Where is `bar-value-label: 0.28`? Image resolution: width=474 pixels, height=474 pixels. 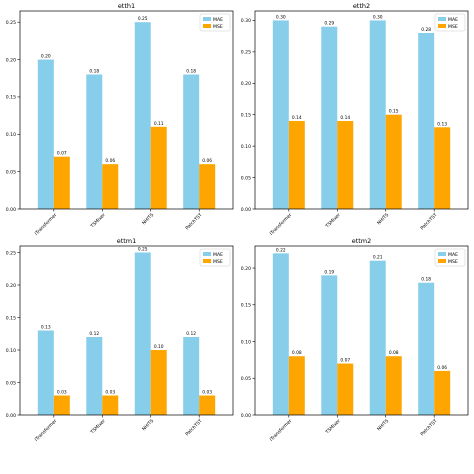
bar-value-label: 0.28 is located at coordinates (426, 30).